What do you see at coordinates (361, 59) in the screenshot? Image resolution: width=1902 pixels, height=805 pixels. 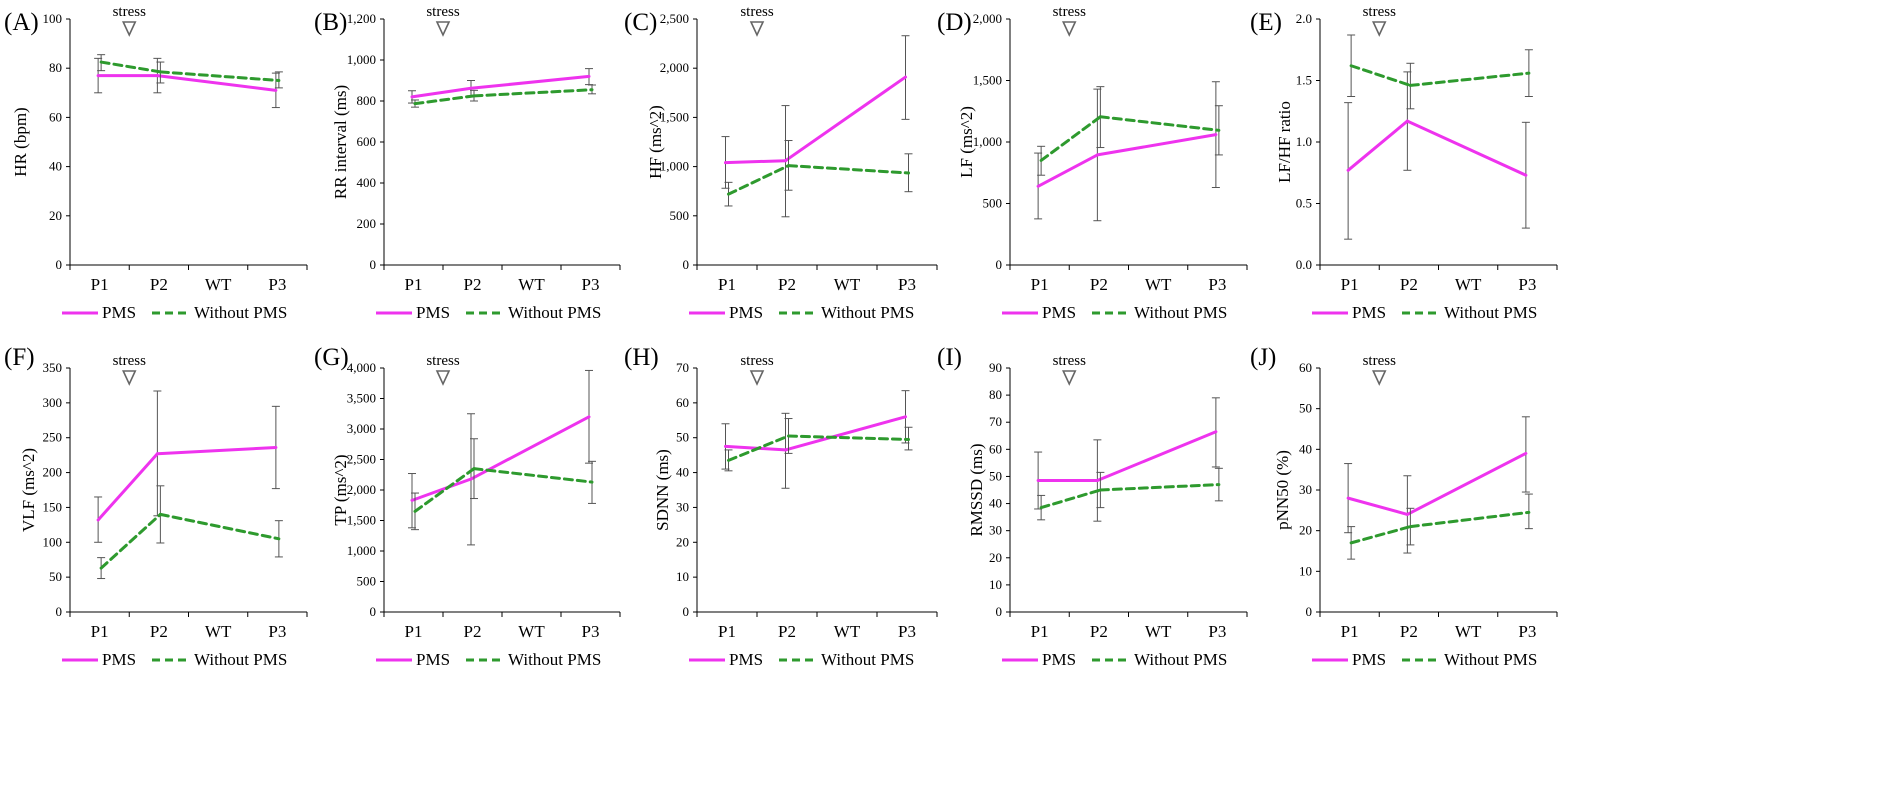 I see `y-tick-label: 1,000` at bounding box center [361, 59].